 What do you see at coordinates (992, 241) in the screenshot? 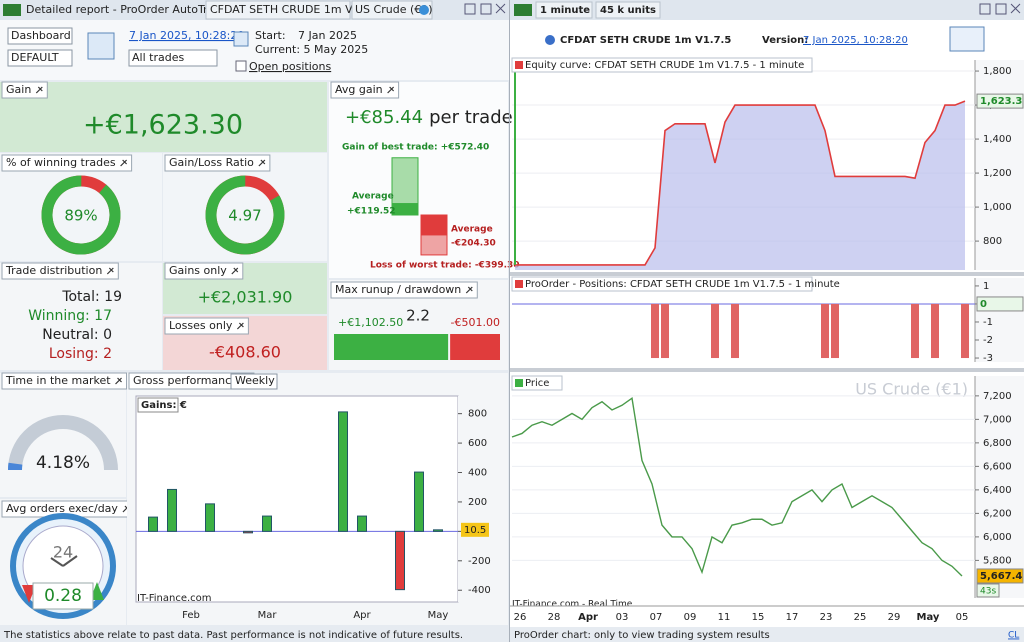
I see `y-tick-label: 800` at bounding box center [992, 241].